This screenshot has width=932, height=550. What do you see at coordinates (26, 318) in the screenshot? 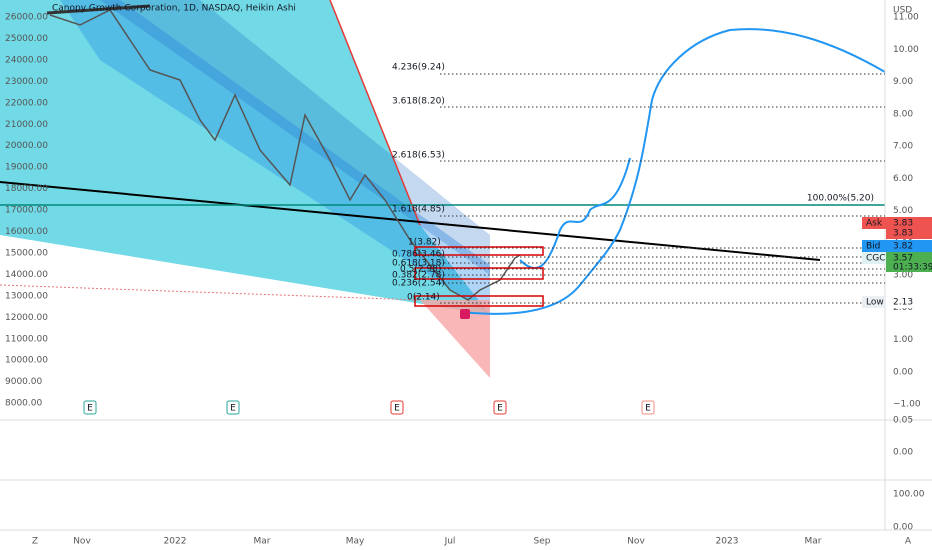
I see `left-axis-label: 12000.00` at bounding box center [26, 318].